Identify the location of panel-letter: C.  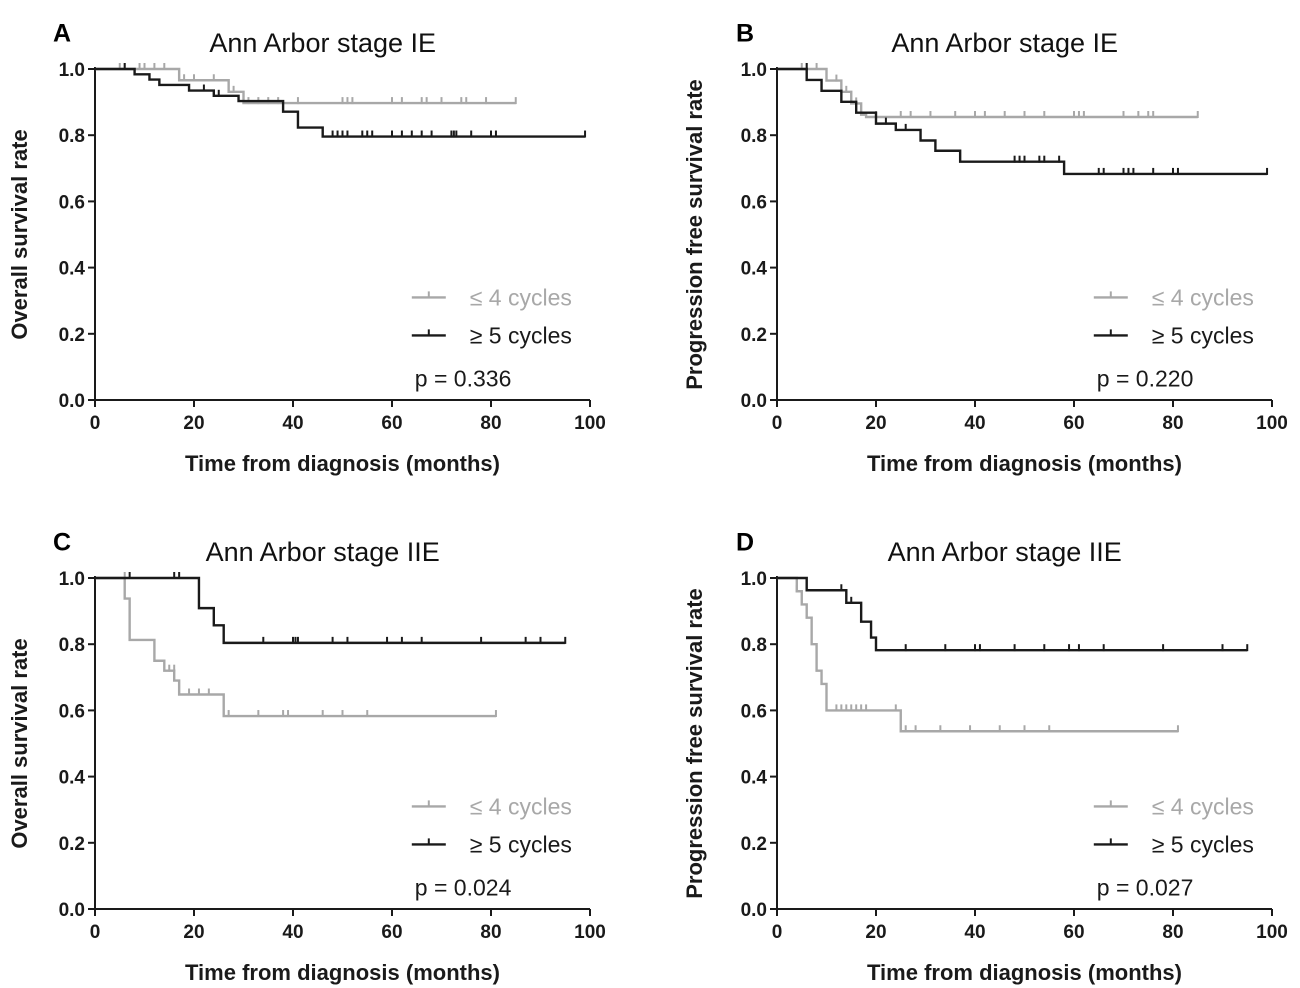
(62, 543).